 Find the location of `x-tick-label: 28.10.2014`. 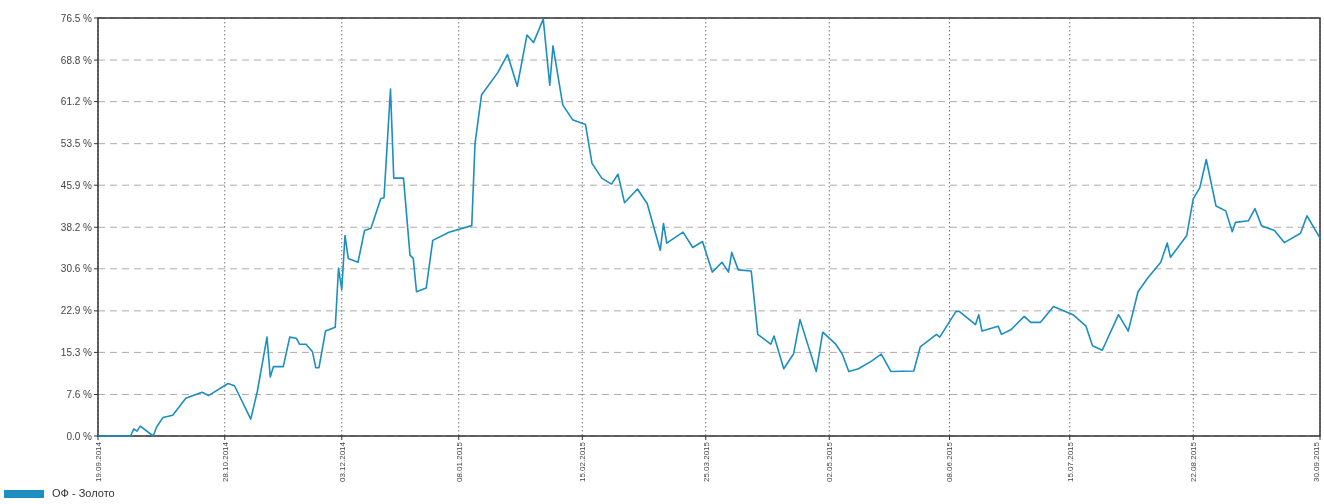

x-tick-label: 28.10.2014 is located at coordinates (225, 462).